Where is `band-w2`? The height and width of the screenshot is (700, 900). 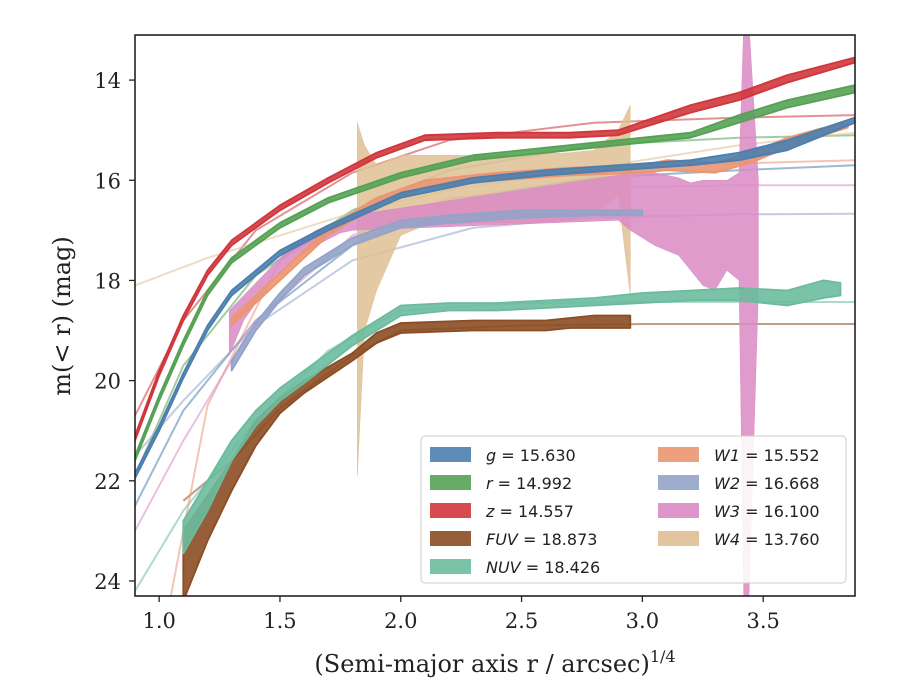
band-w2 is located at coordinates (437, 290).